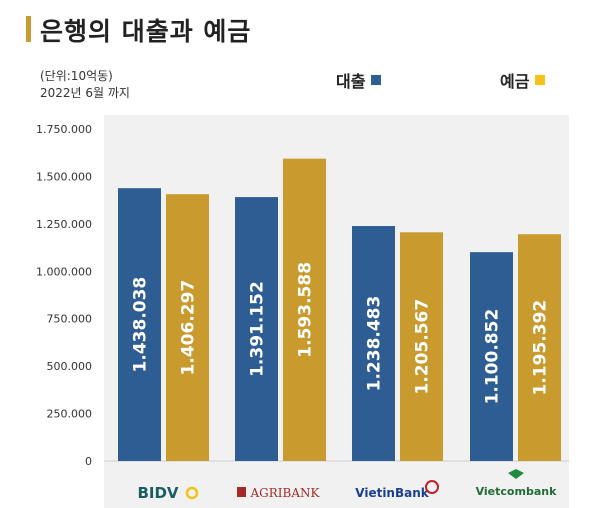  I want to click on category-label-vietcombank: Vietcombank, so click(516, 491).